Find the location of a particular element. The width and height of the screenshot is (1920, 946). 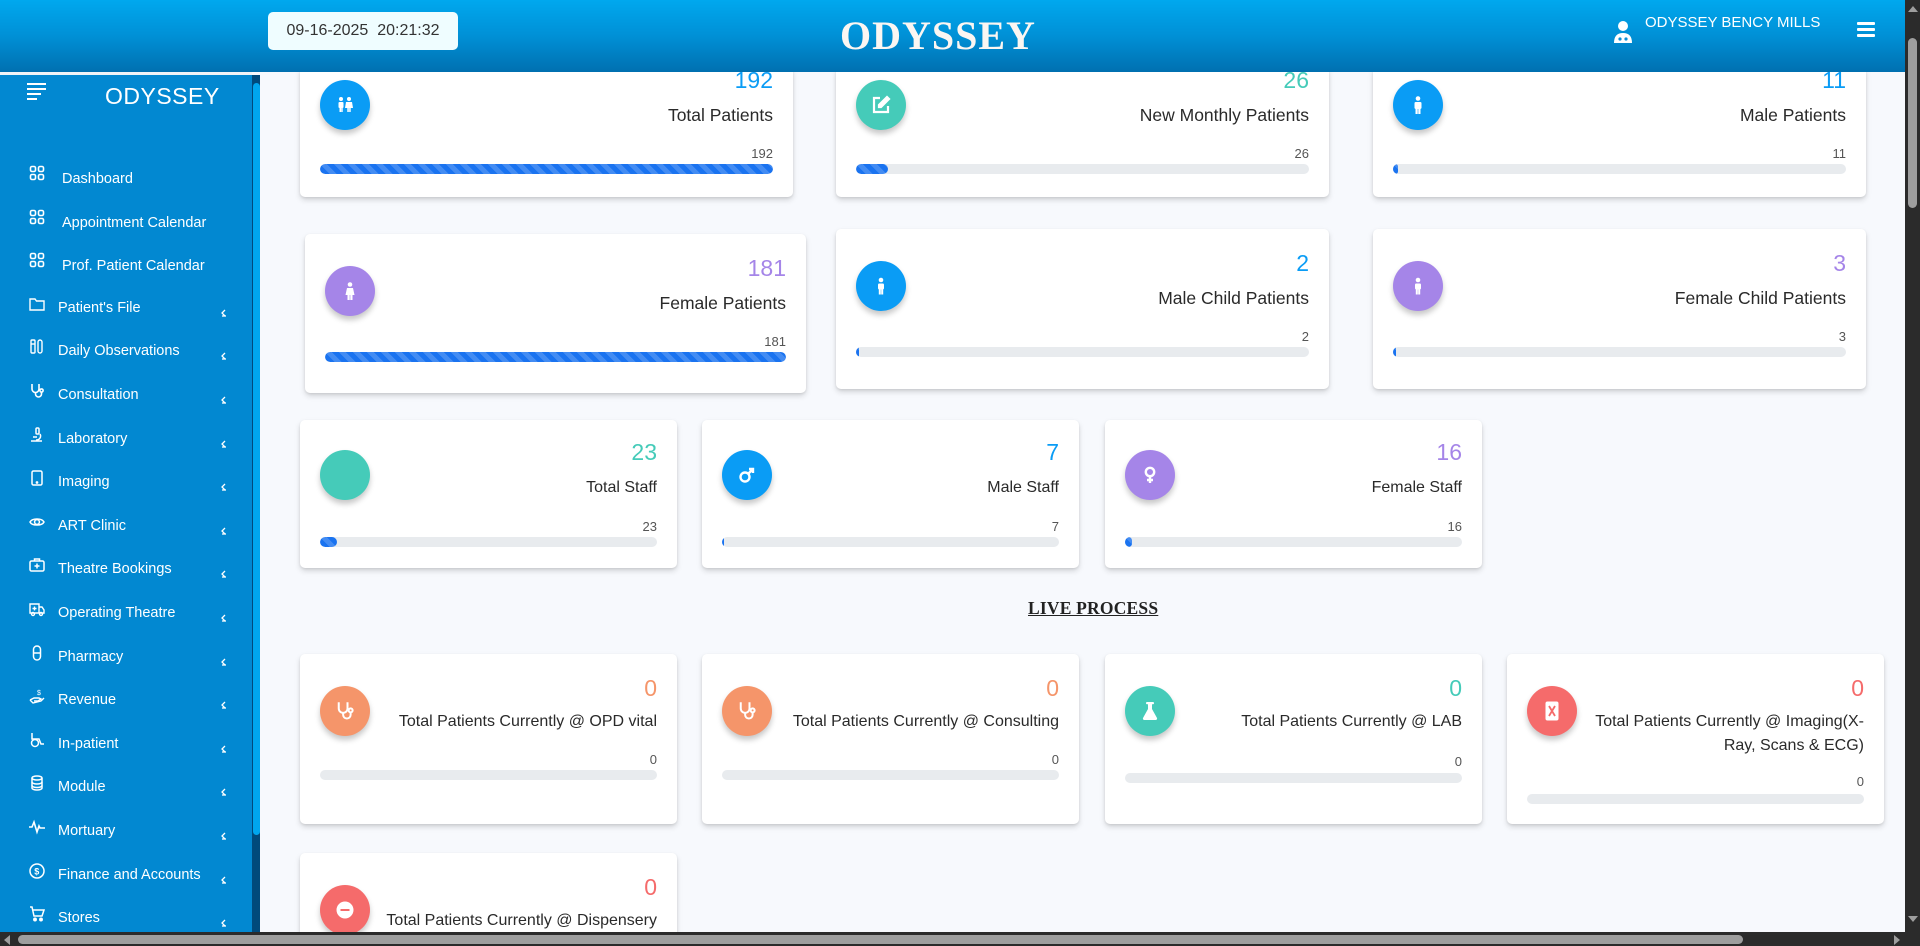

sidebar-item-label: Dashboard is located at coordinates (97, 179).